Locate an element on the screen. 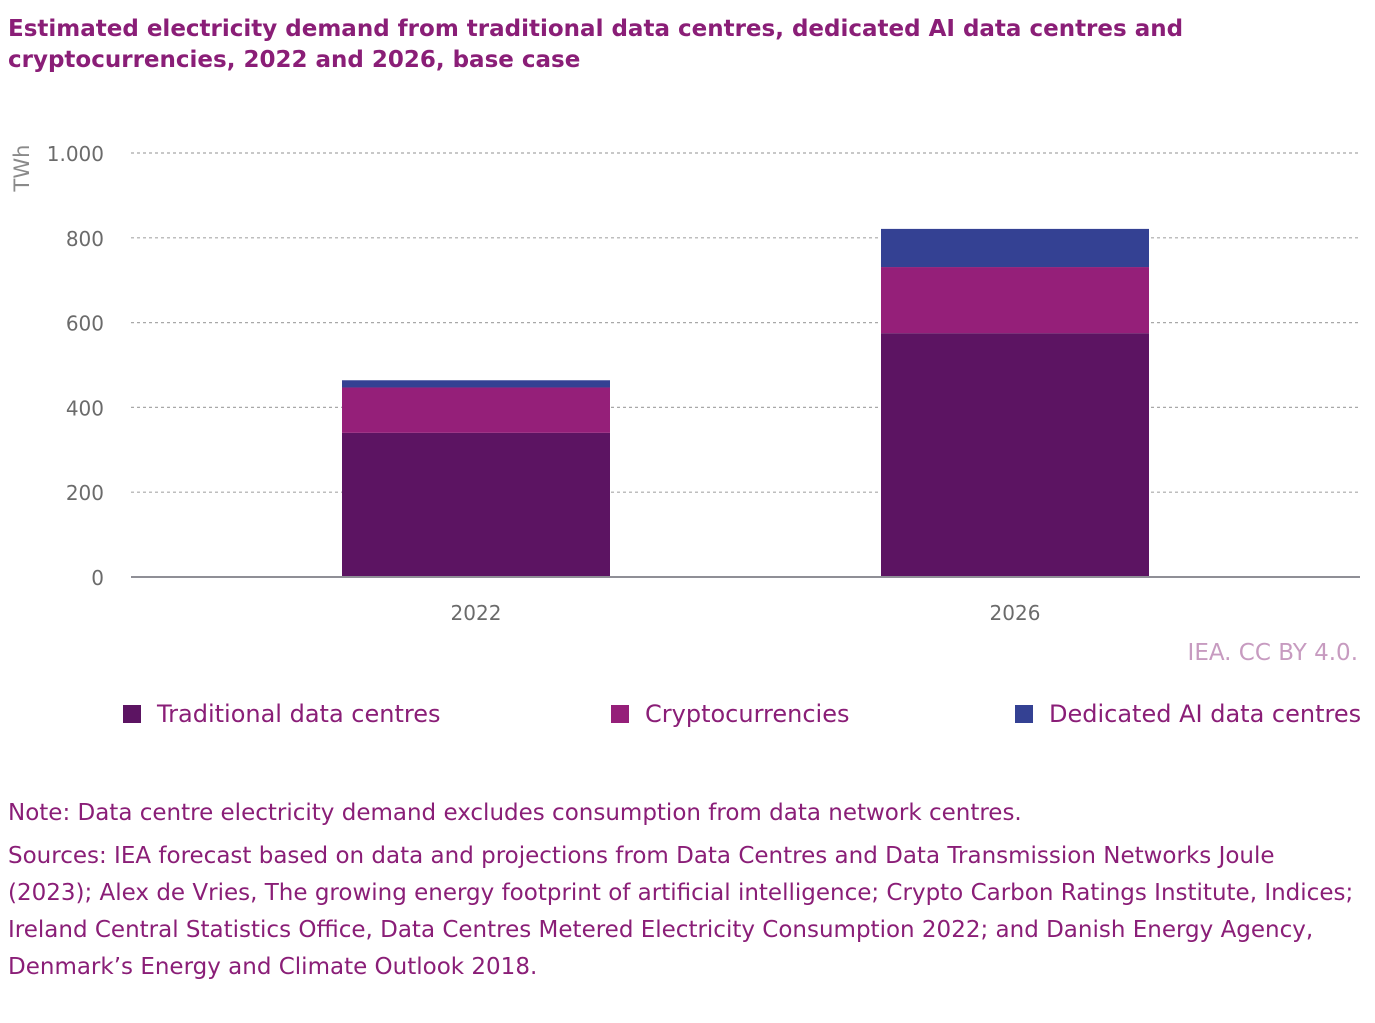 The width and height of the screenshot is (1375, 1023). y-tick-label: 200 is located at coordinates (85, 493).